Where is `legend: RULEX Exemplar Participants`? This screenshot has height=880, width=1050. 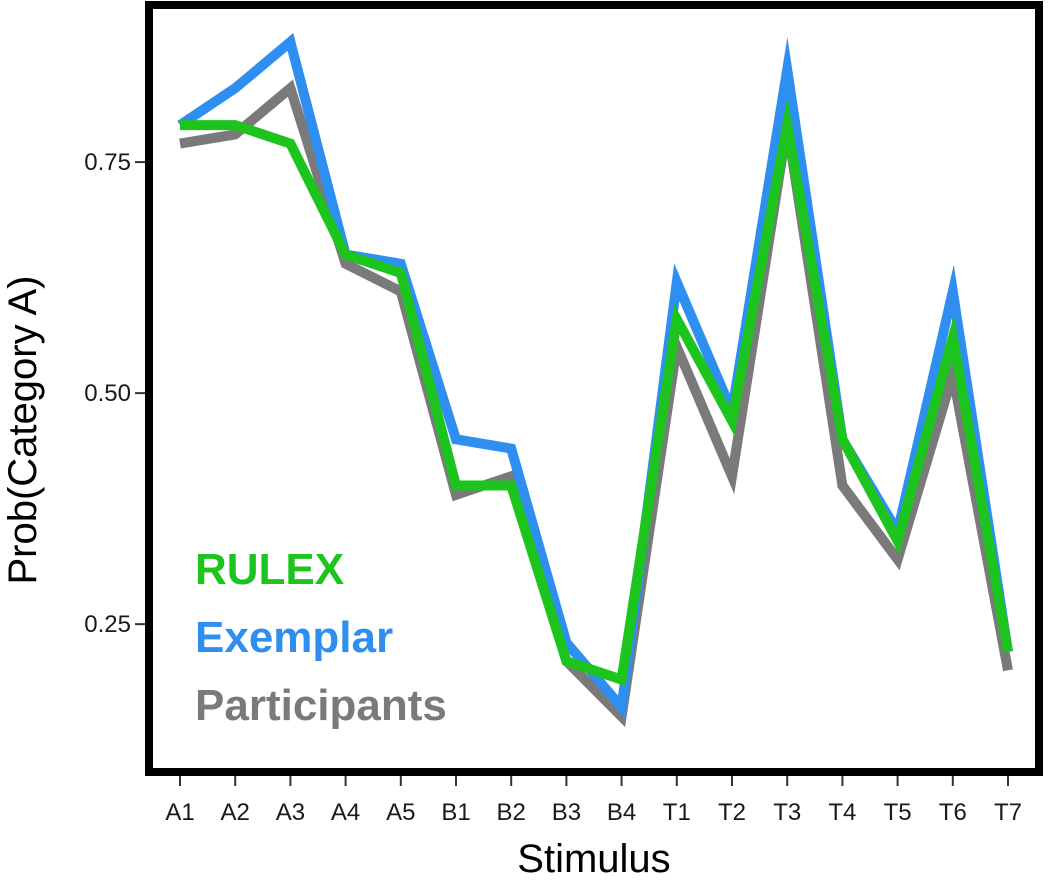
legend: RULEX Exemplar Participants is located at coordinates (321, 637).